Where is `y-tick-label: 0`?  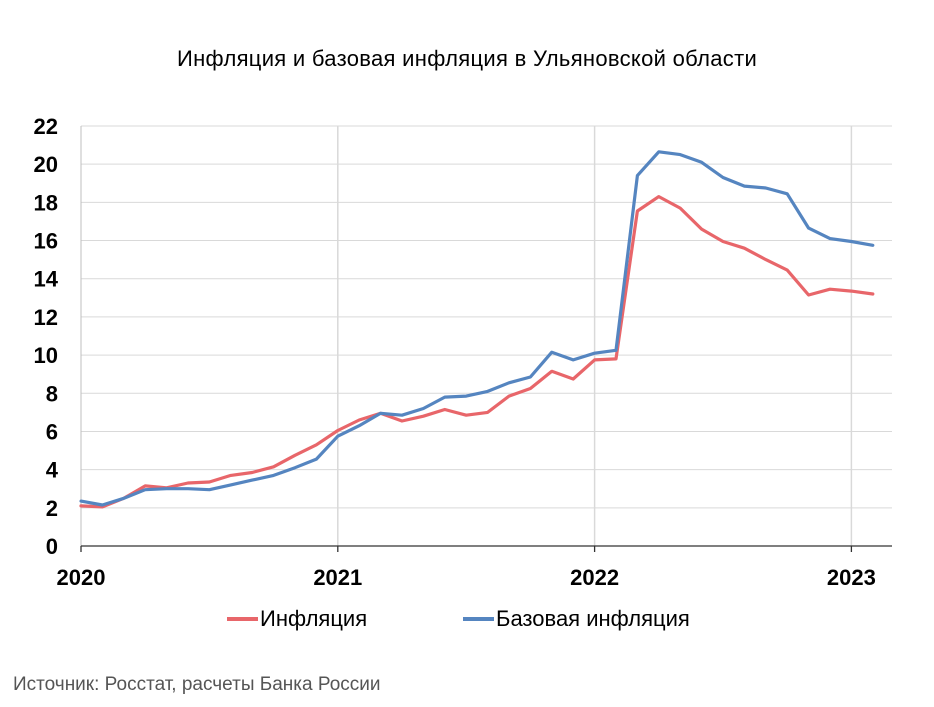 y-tick-label: 0 is located at coordinates (52, 546).